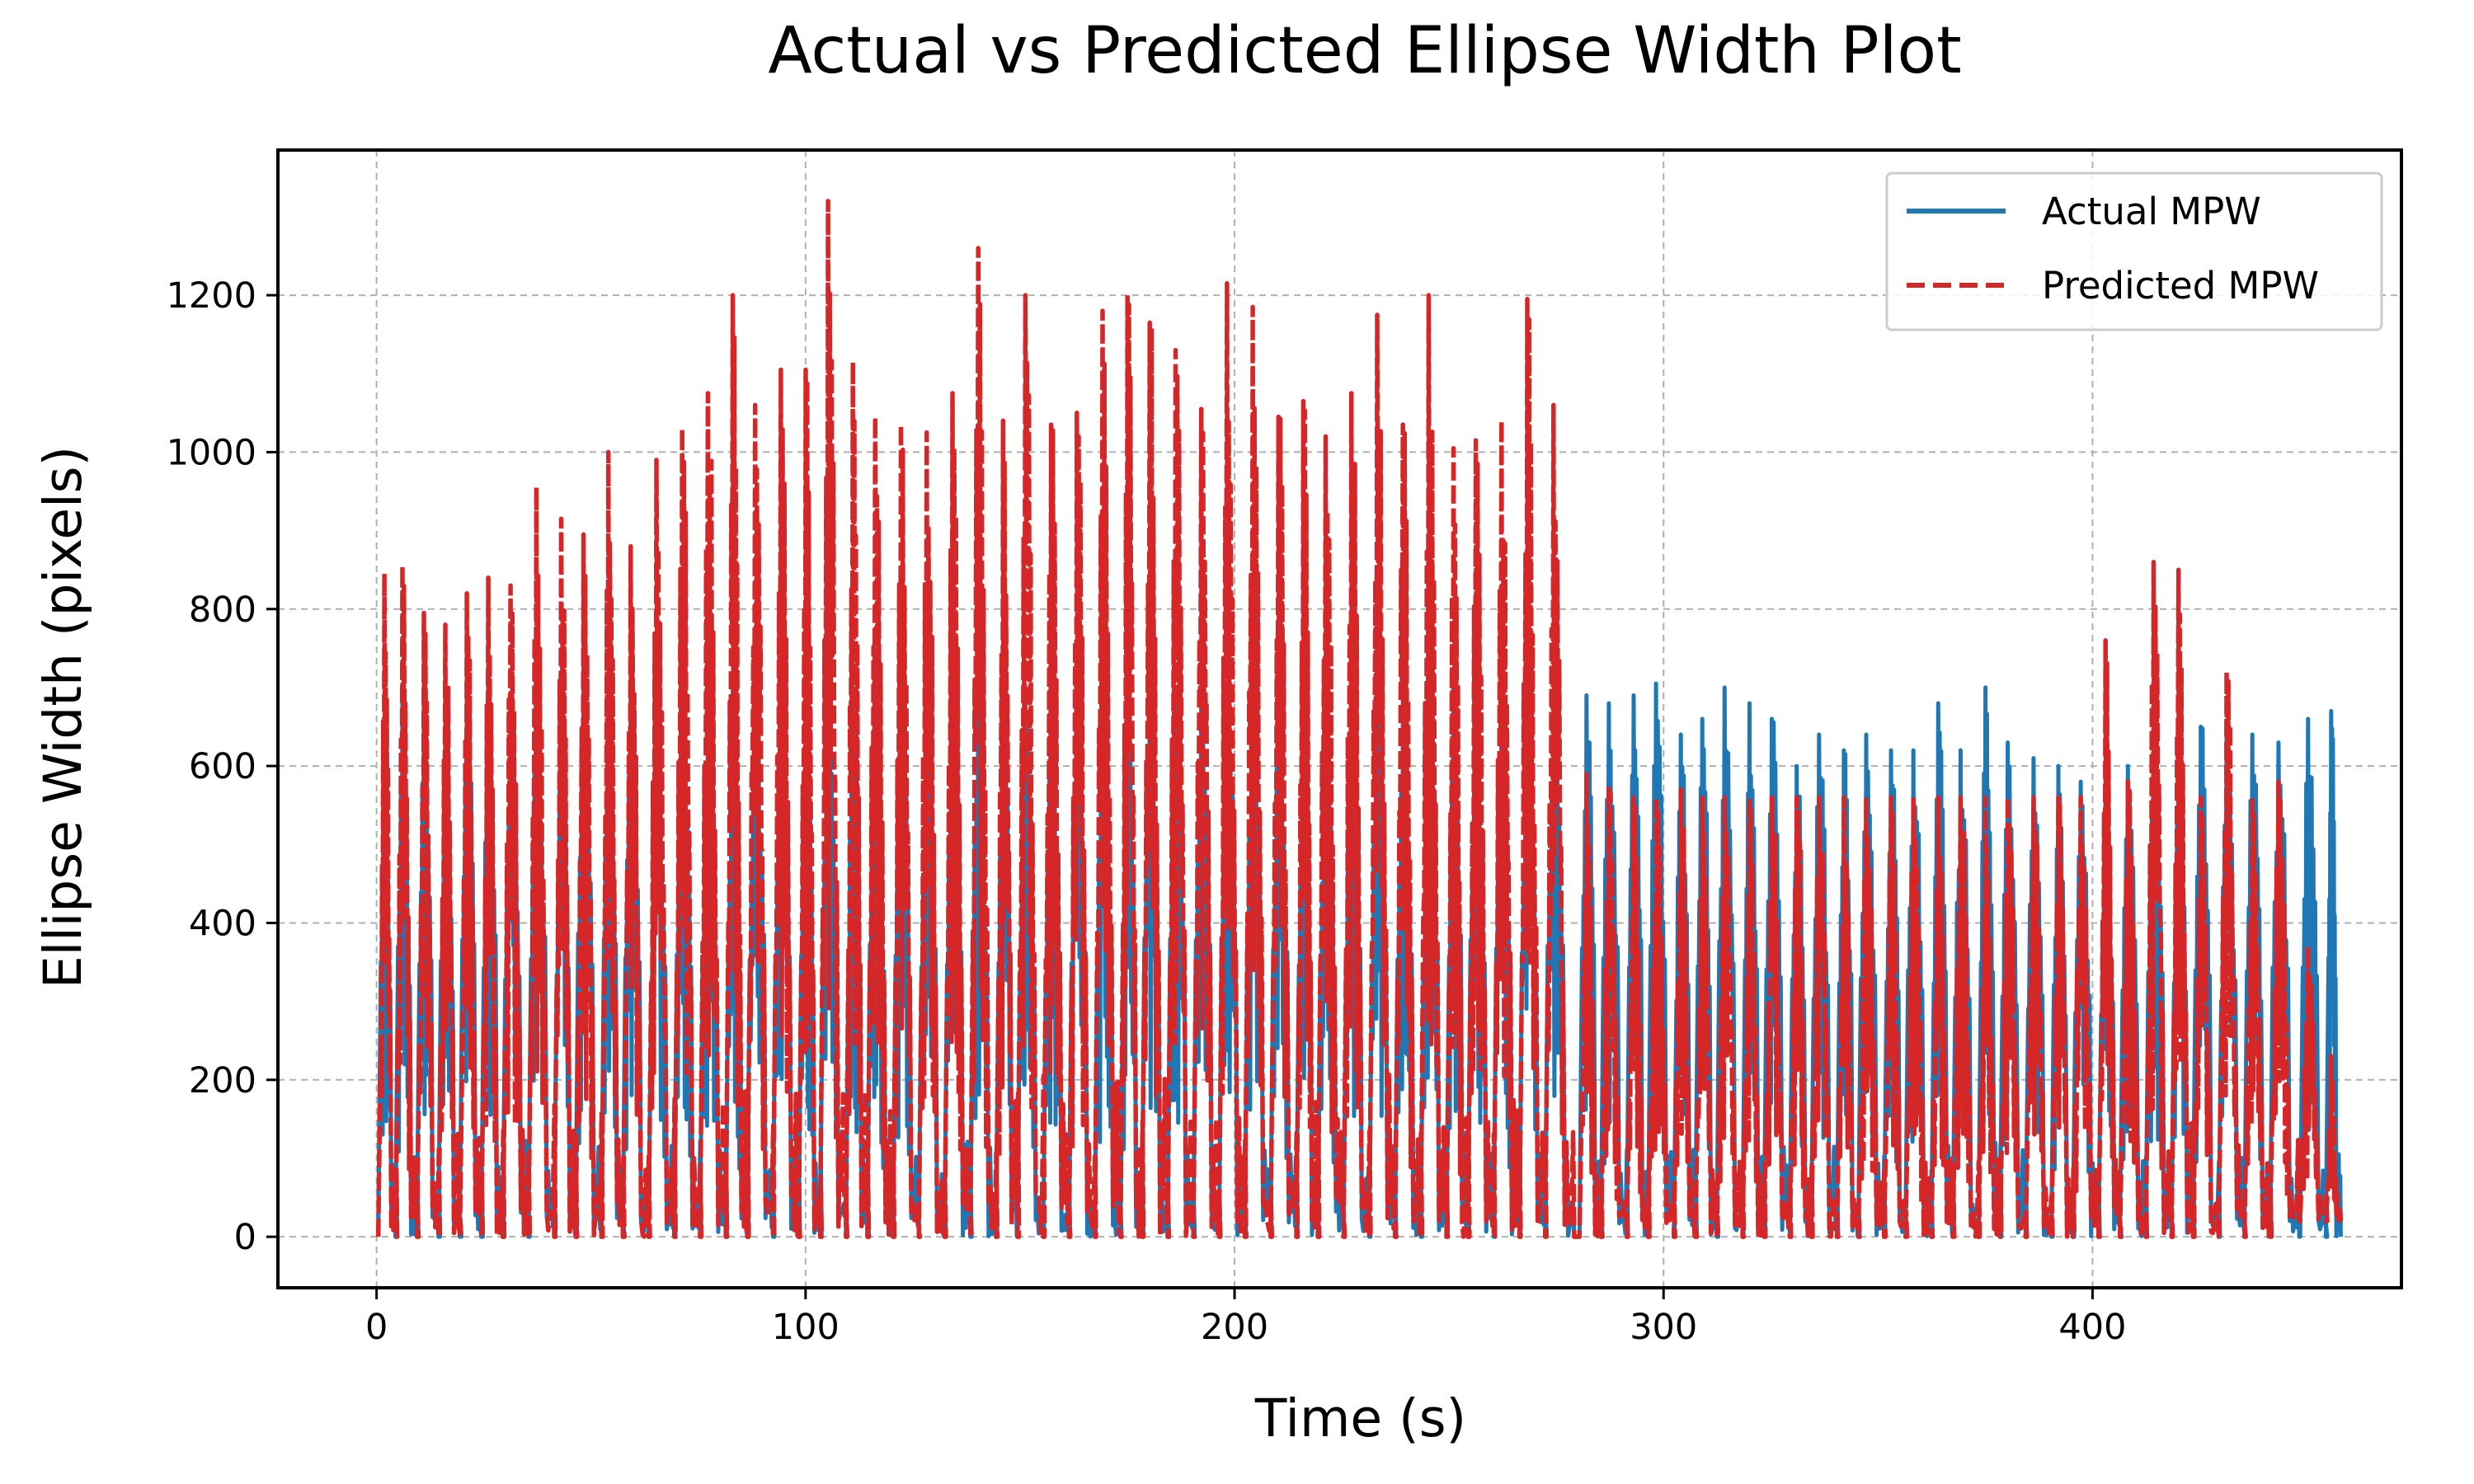 The image size is (2474, 1484). I want to click on x-axis: 0 100 200 300 400, so click(1245, 1318).